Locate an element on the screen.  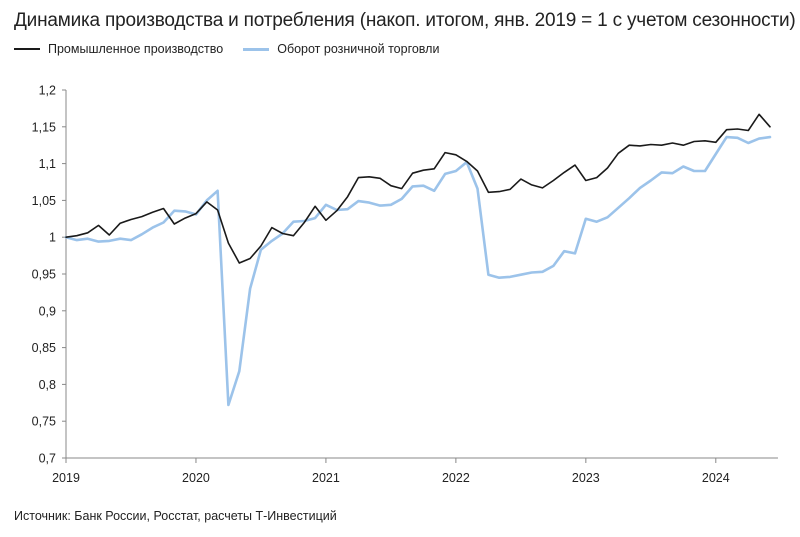
x-tick-label: 2022 is located at coordinates (456, 478).